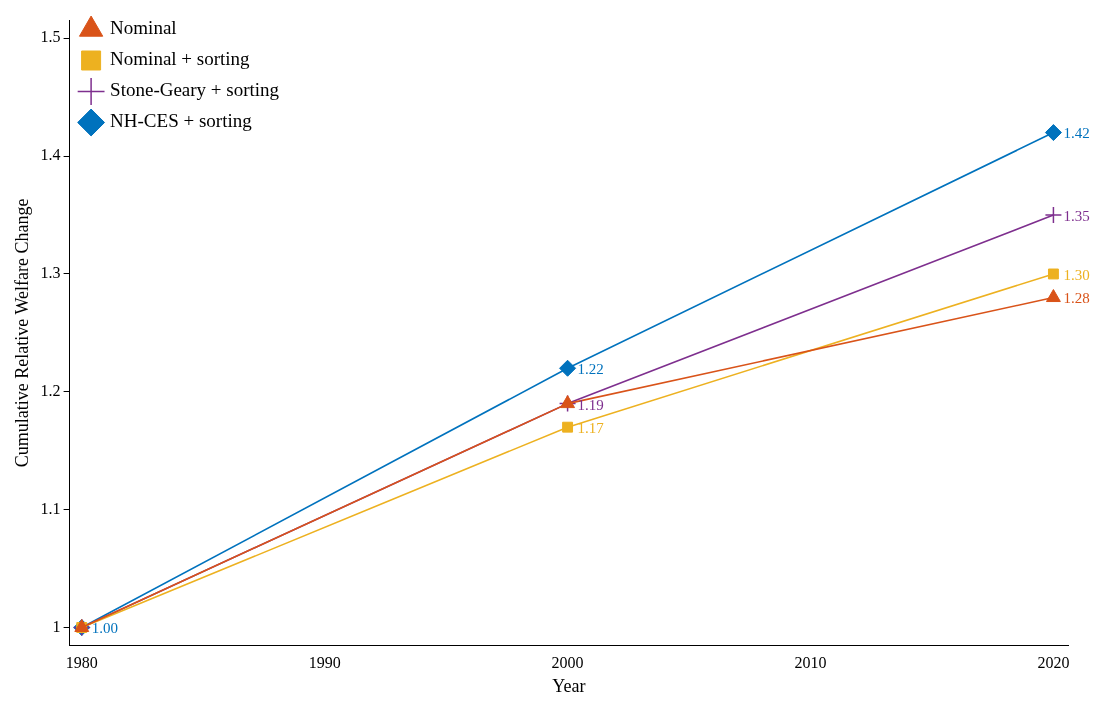 The height and width of the screenshot is (702, 1117). What do you see at coordinates (569, 685) in the screenshot?
I see `x-axis-title: Year` at bounding box center [569, 685].